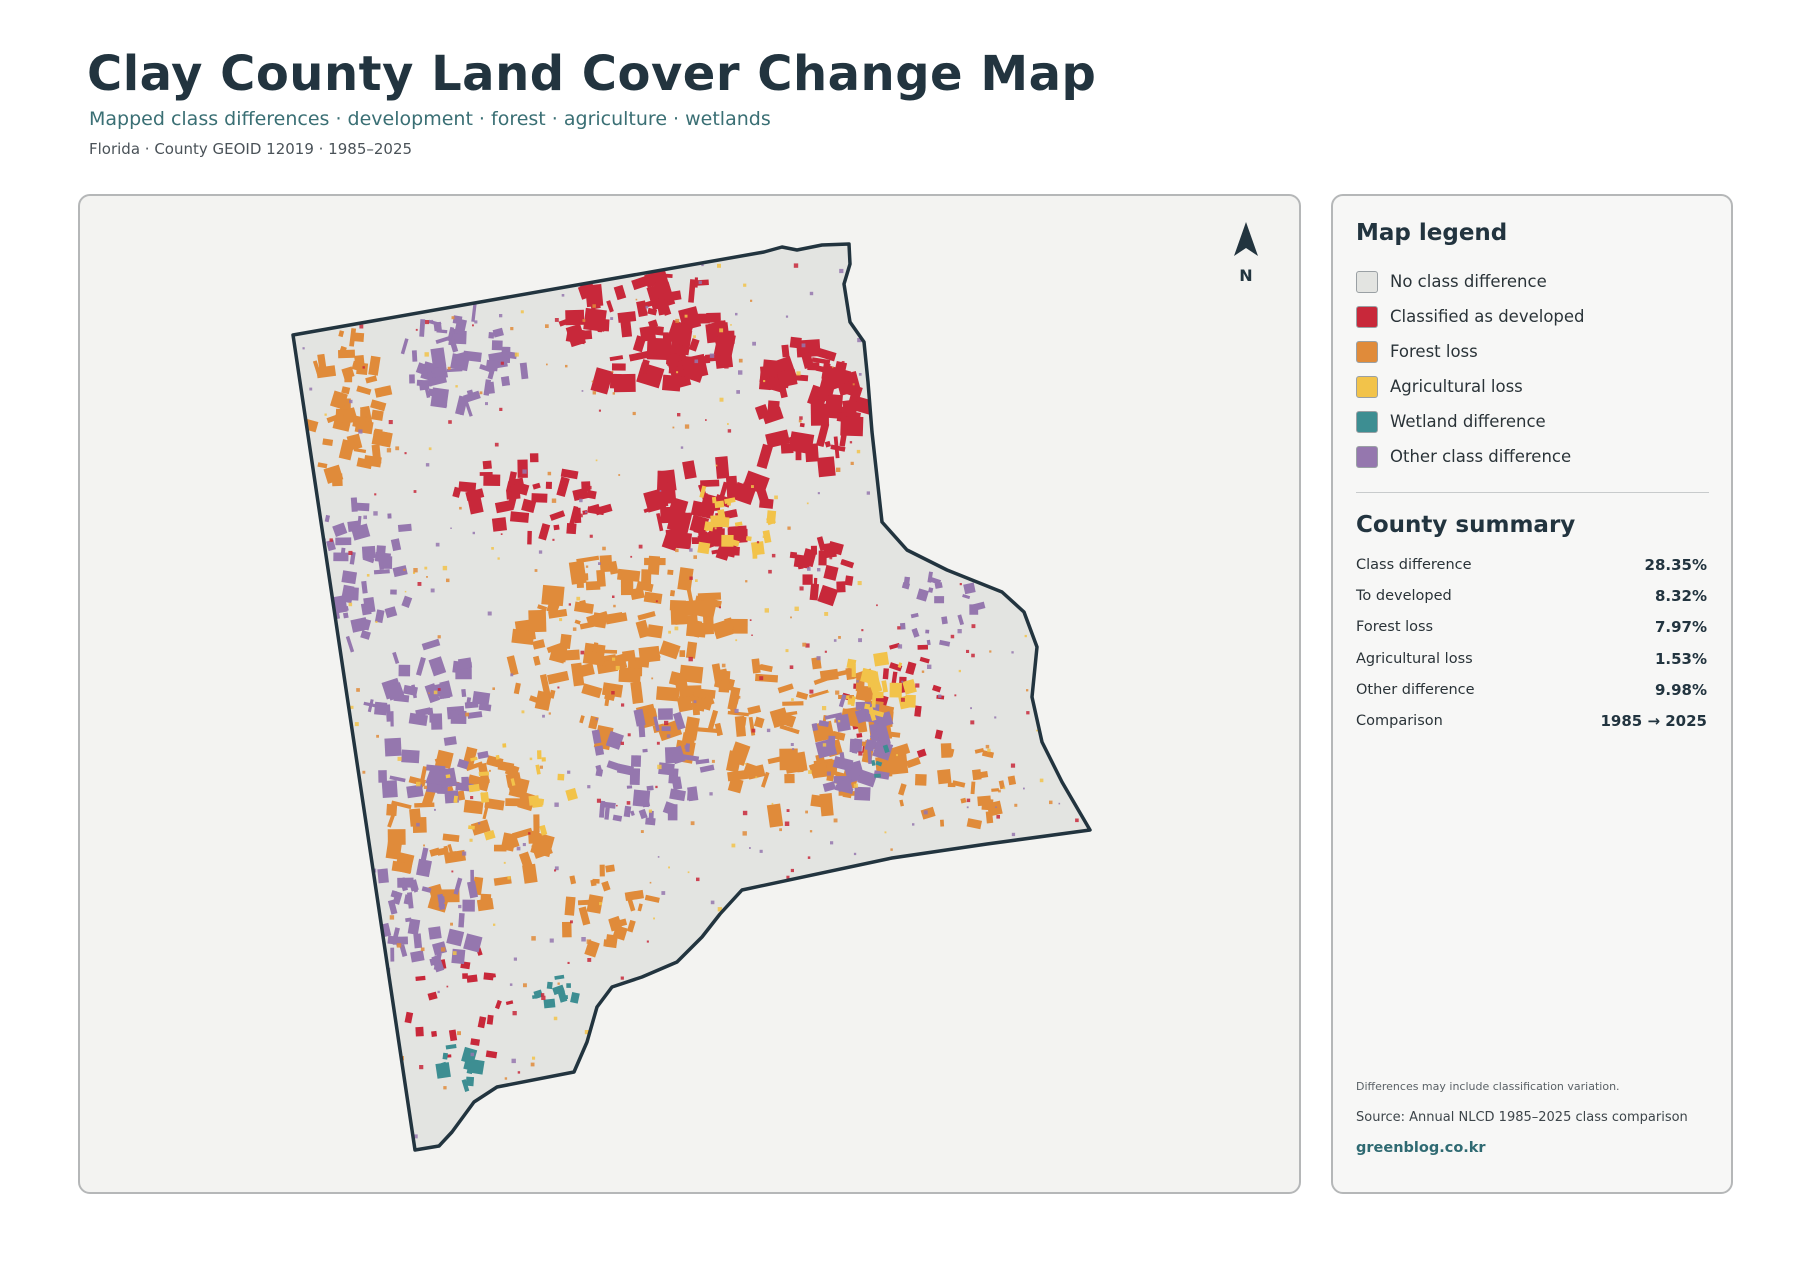 This screenshot has width=1800, height=1273. I want to click on page-title: Clay County Land Cover Change Map, so click(592, 74).